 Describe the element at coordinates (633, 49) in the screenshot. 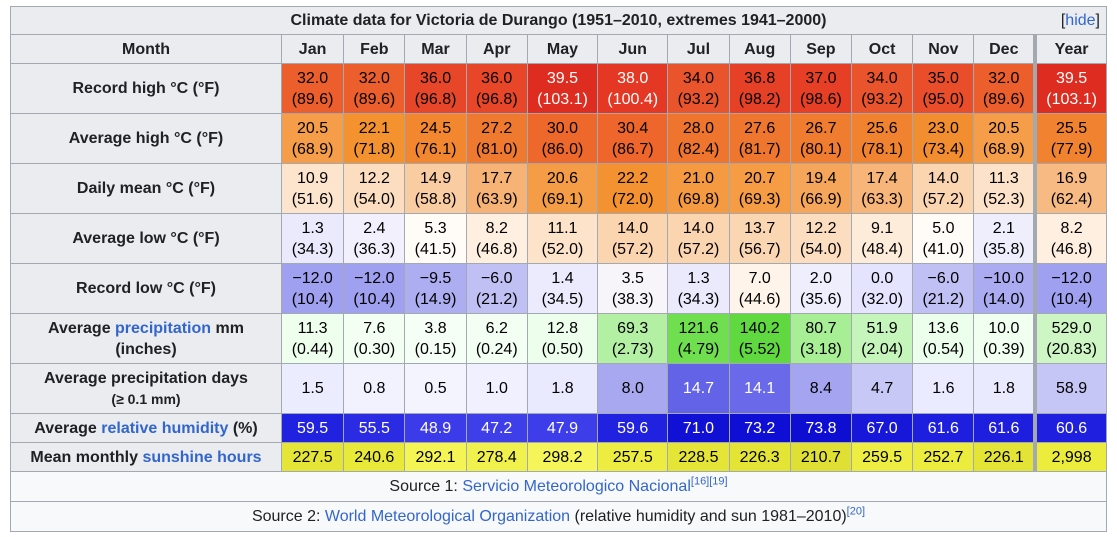

I see `month-jun: Jun` at that location.